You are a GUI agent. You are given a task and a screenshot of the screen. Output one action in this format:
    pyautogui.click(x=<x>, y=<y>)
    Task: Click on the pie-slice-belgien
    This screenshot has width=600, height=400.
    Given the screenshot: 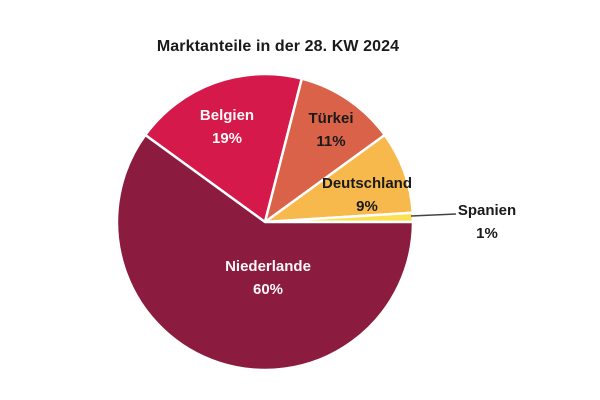 What is the action you would take?
    pyautogui.click(x=224, y=148)
    